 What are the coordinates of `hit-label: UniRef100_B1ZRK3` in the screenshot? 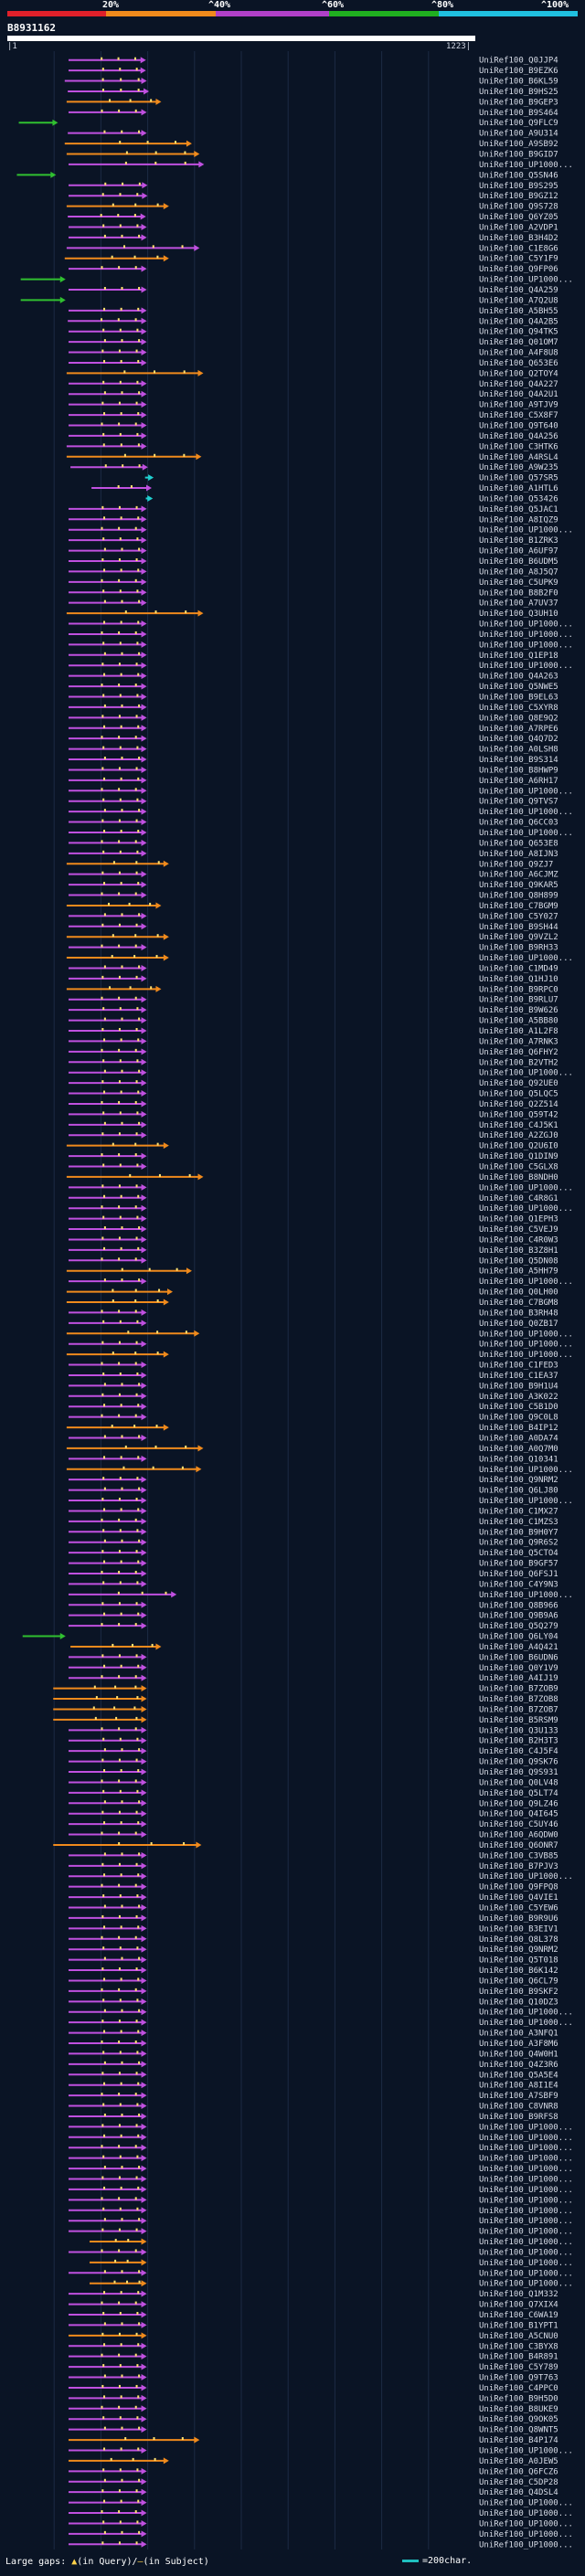 It's located at (518, 541).